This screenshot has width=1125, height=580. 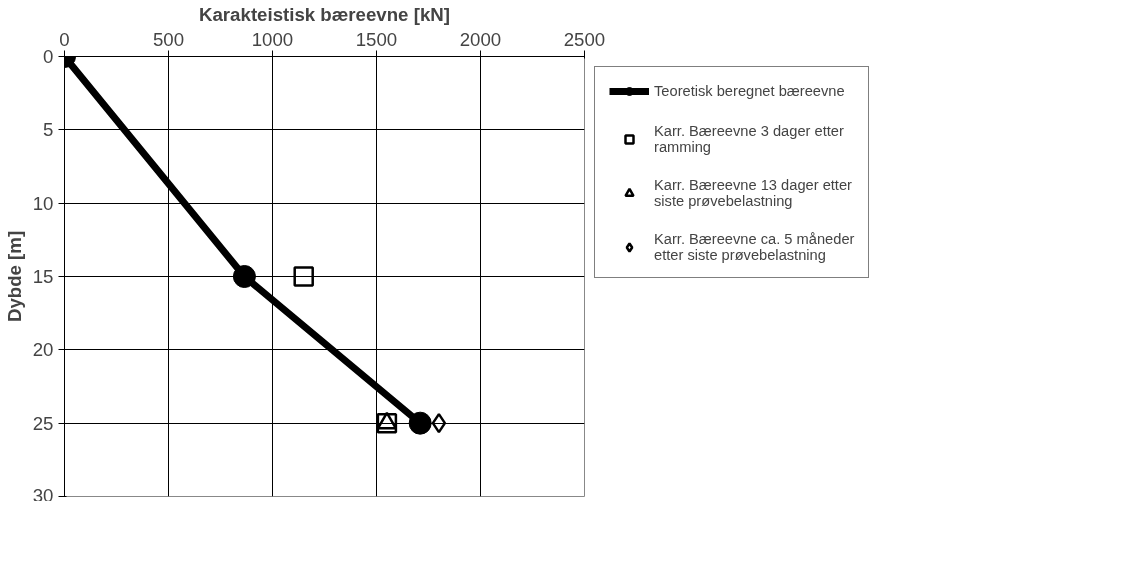 What do you see at coordinates (14, 276) in the screenshot?
I see `y-axis-title: Dybde [m]` at bounding box center [14, 276].